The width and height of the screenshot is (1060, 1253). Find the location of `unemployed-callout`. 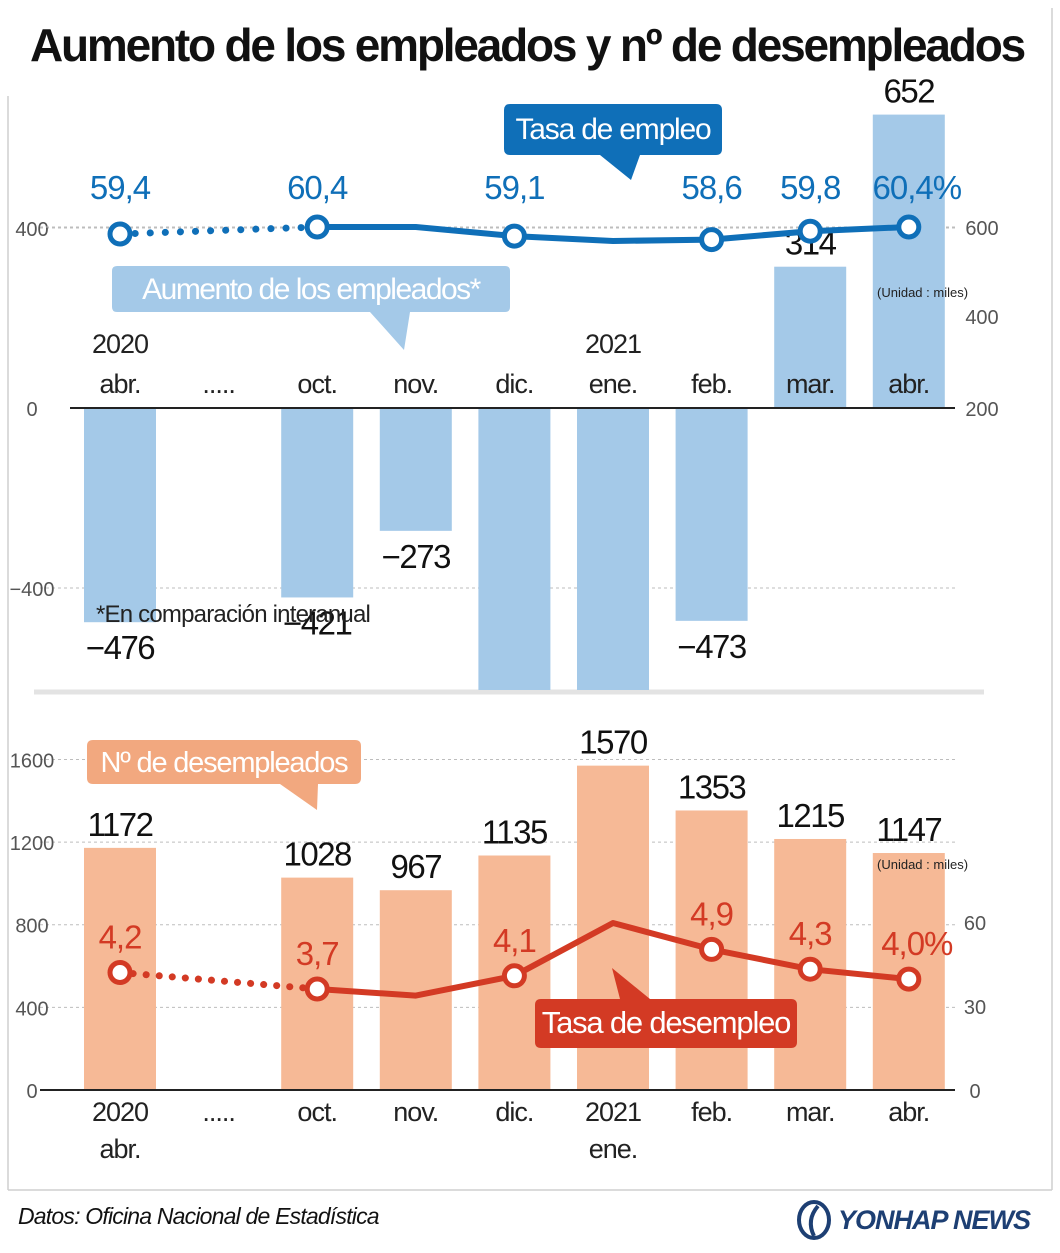

unemployed-callout is located at coordinates (224, 775).